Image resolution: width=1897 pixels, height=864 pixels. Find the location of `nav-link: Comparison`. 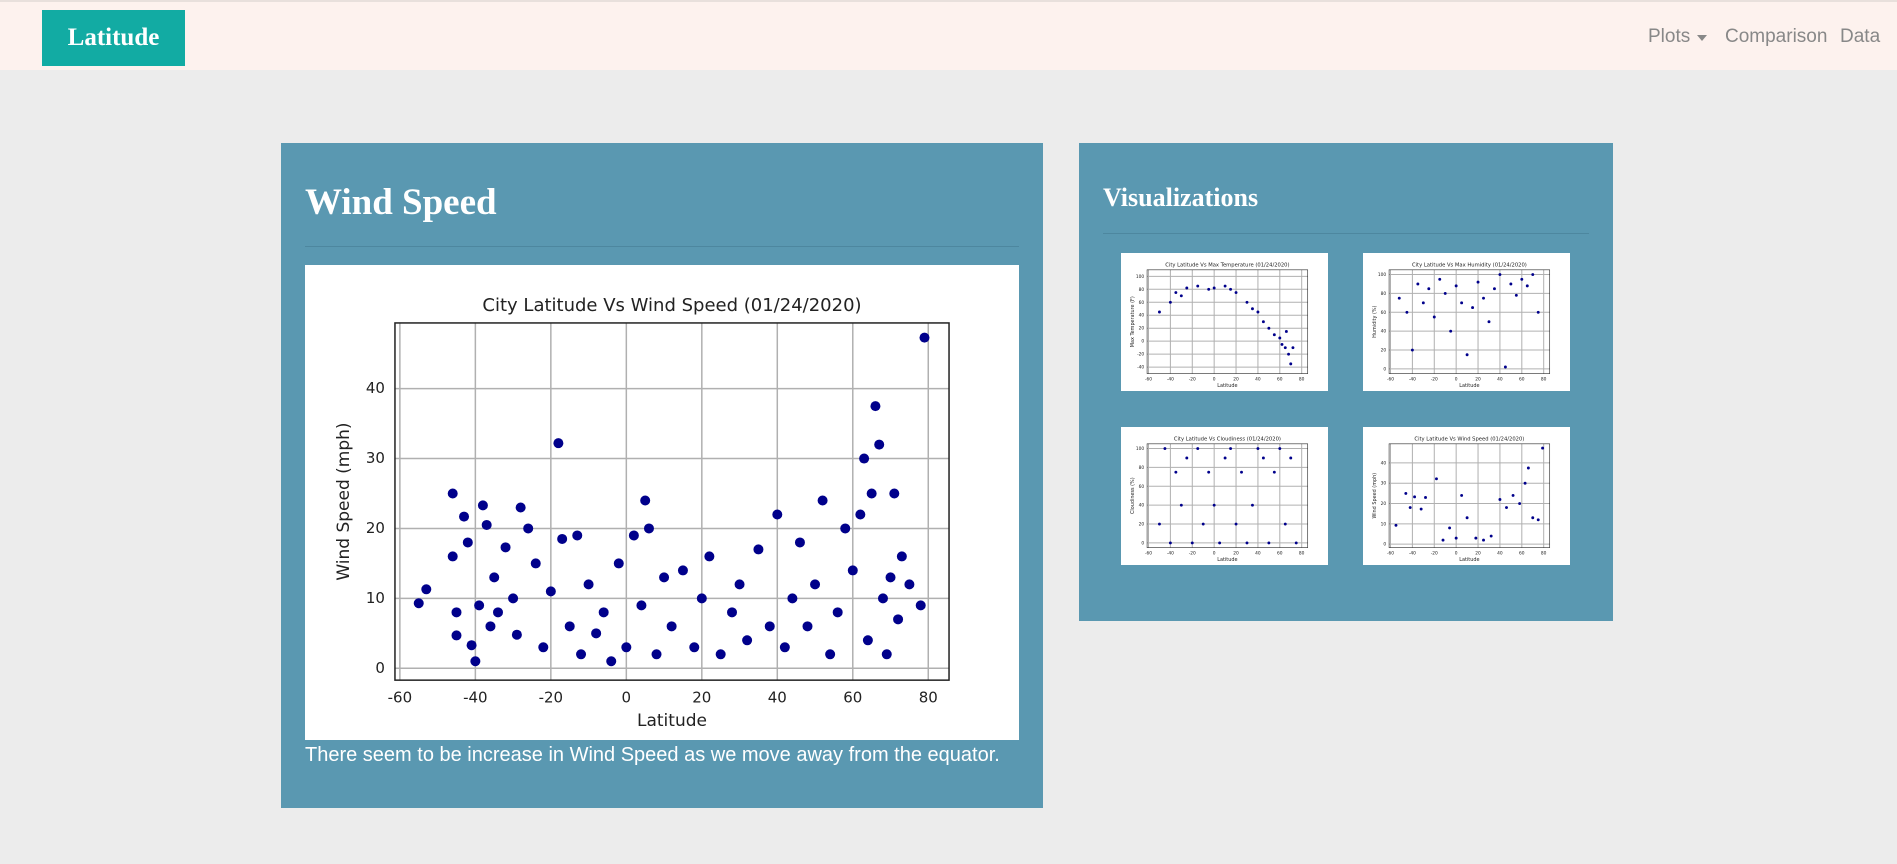

nav-link: Comparison is located at coordinates (1776, 36).